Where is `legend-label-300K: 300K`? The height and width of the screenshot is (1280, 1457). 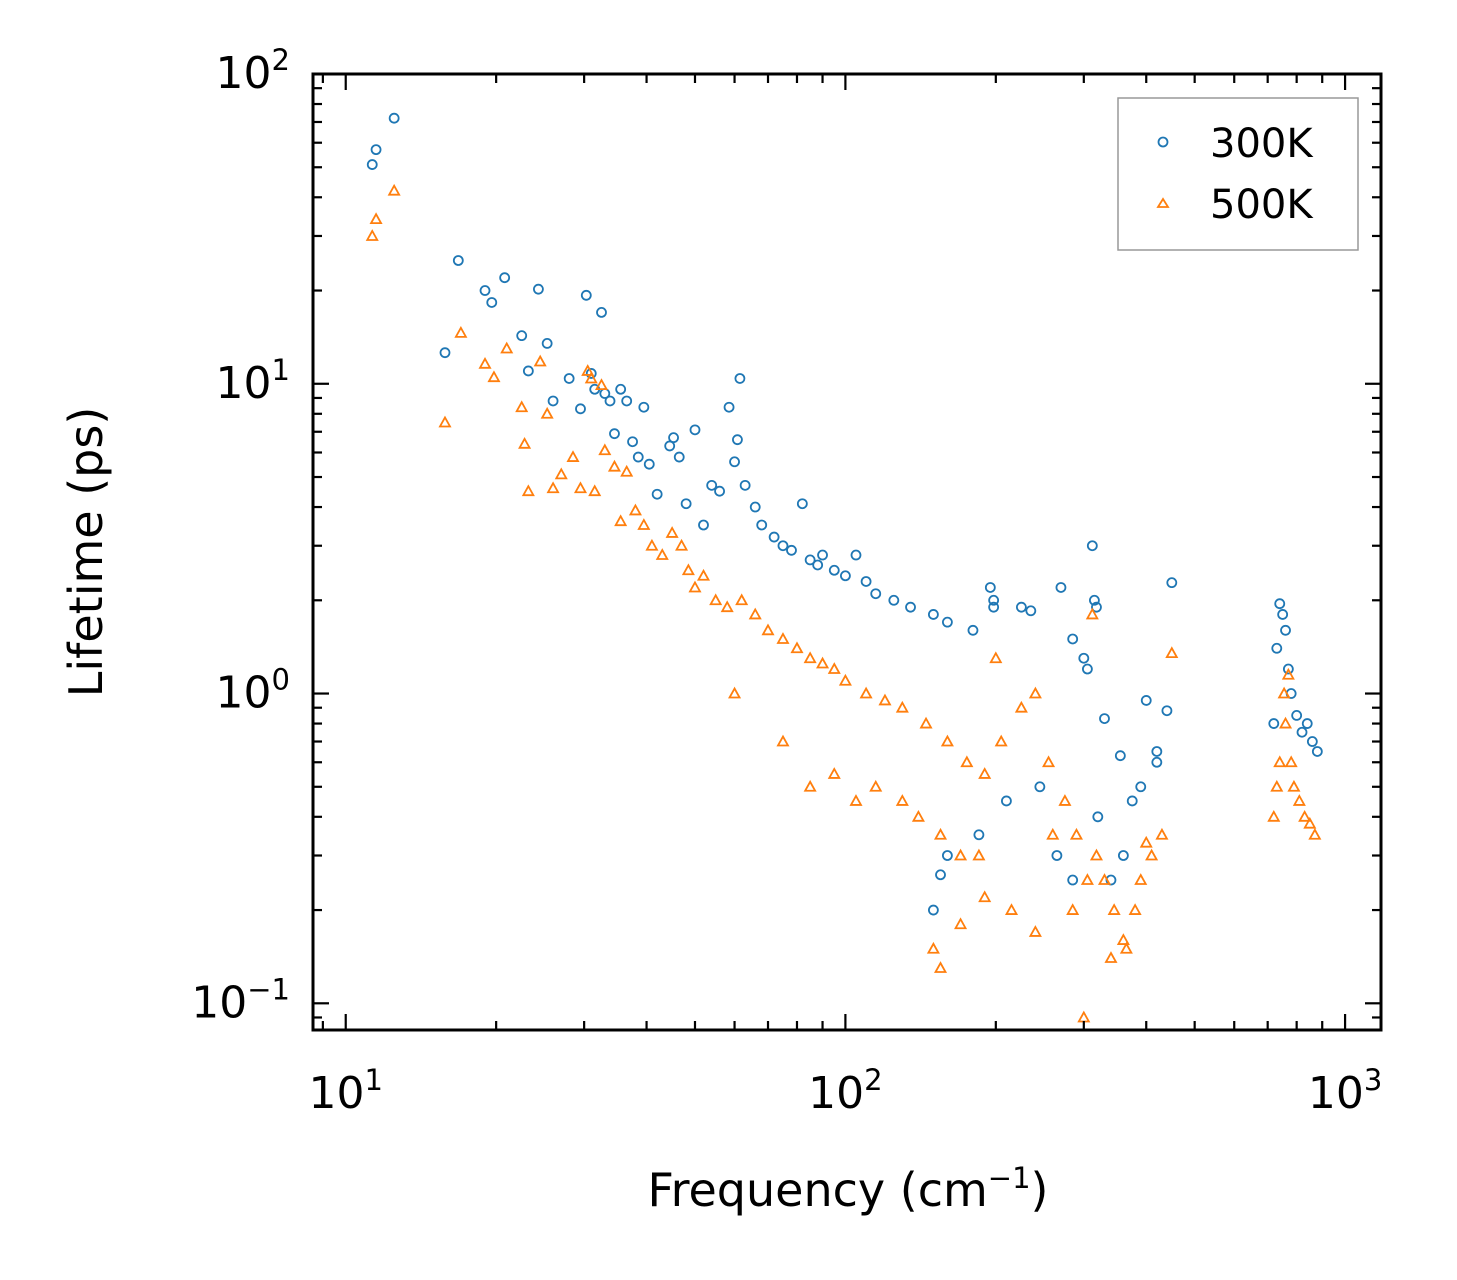 legend-label-300K: 300K is located at coordinates (1262, 144).